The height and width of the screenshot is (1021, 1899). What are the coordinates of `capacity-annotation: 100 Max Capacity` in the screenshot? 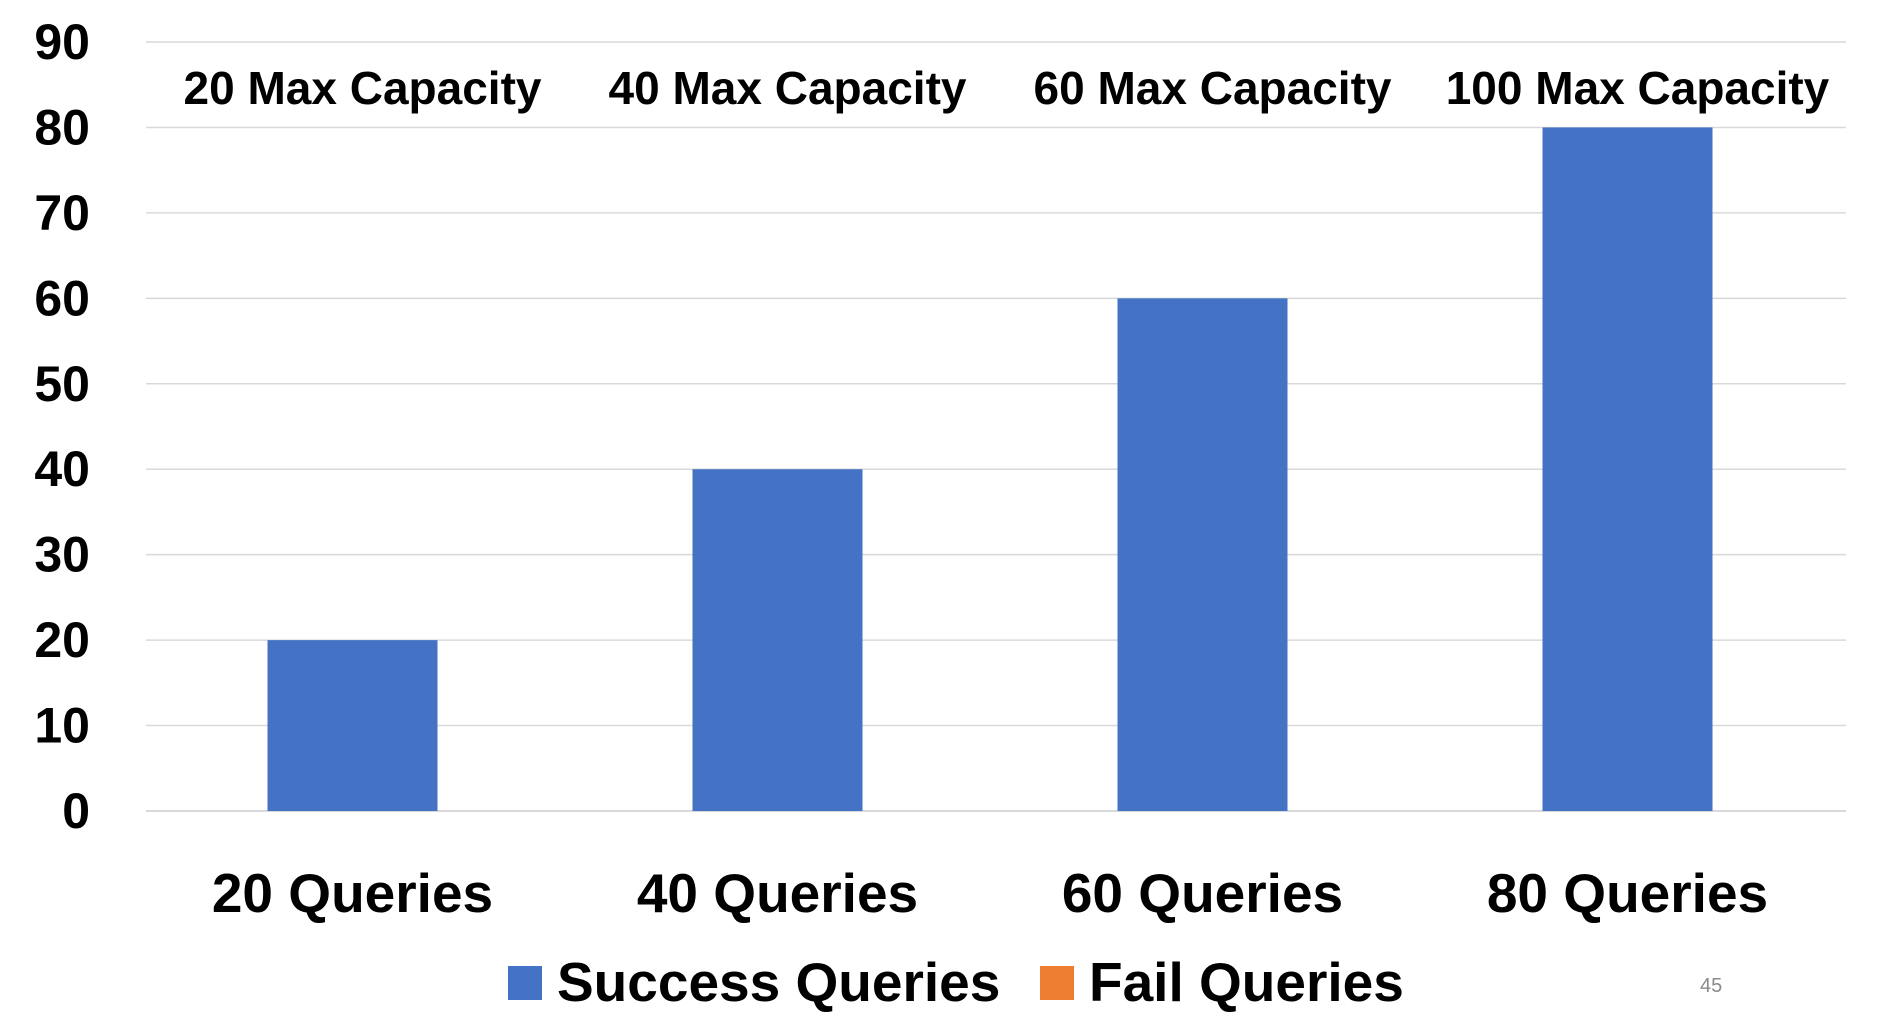 It's located at (1638, 88).